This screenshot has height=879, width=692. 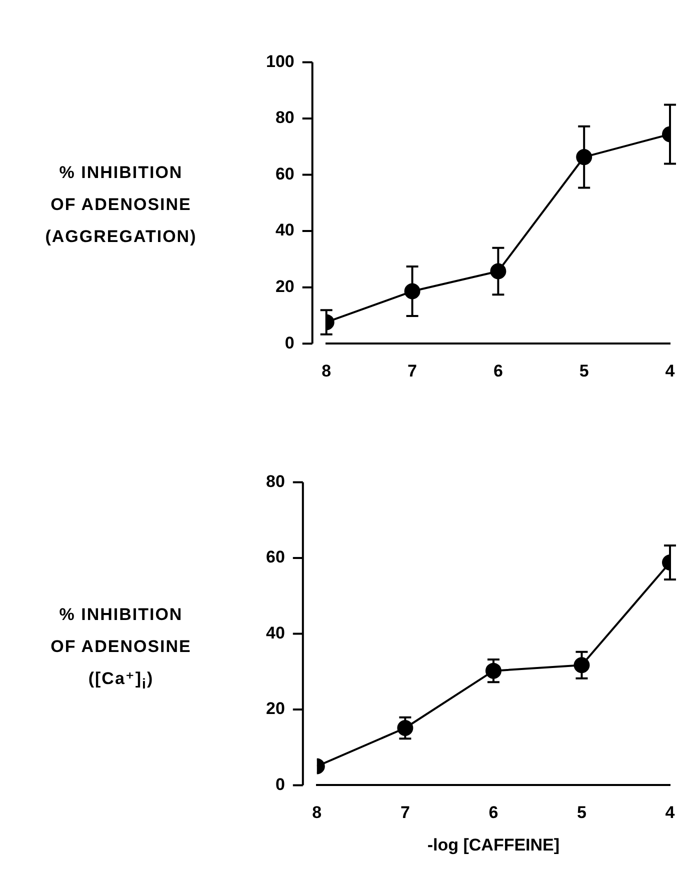 I want to click on y-tick-label: 100, so click(x=280, y=61).